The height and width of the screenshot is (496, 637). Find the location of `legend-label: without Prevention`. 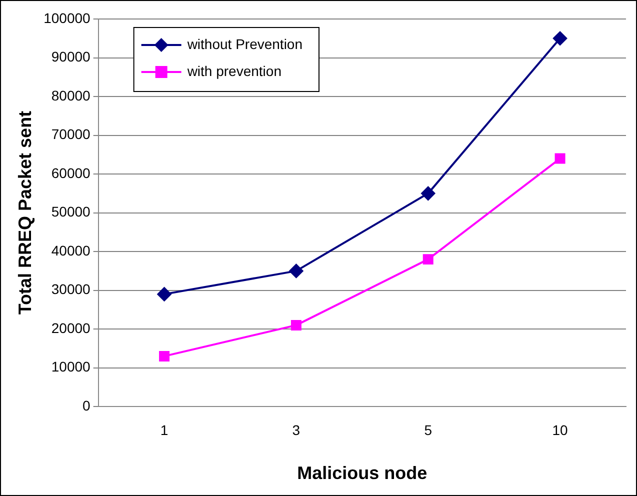

legend-label: without Prevention is located at coordinates (244, 44).